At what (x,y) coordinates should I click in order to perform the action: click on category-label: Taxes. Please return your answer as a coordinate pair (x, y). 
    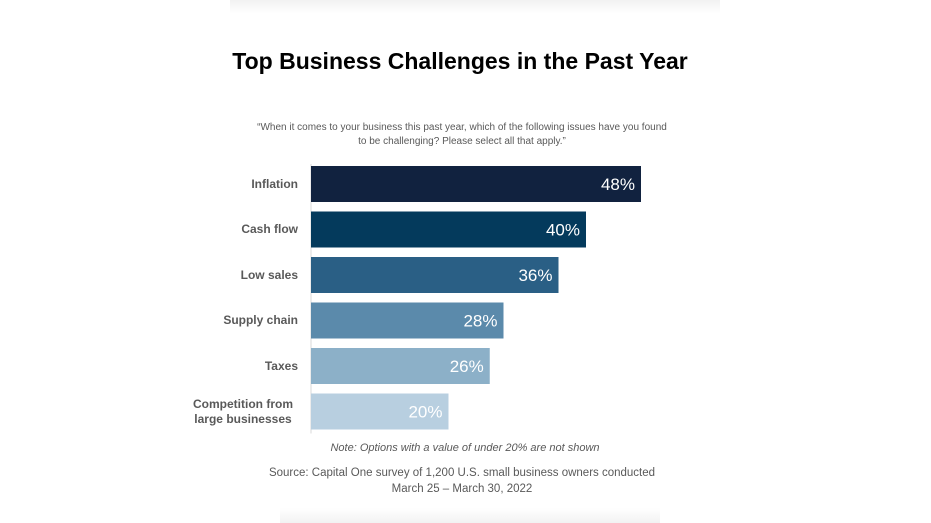
    Looking at the image, I should click on (281, 365).